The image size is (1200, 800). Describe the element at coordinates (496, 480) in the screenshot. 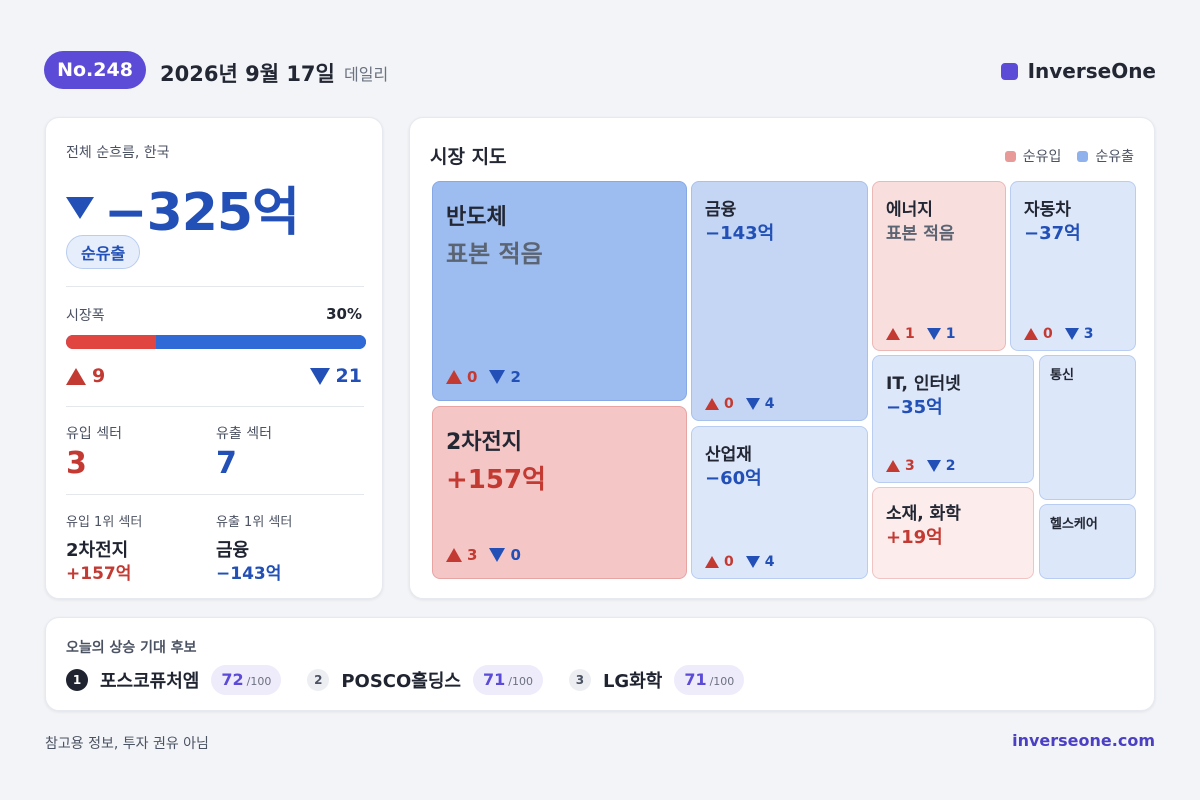

I see `sector-value: +157억` at that location.